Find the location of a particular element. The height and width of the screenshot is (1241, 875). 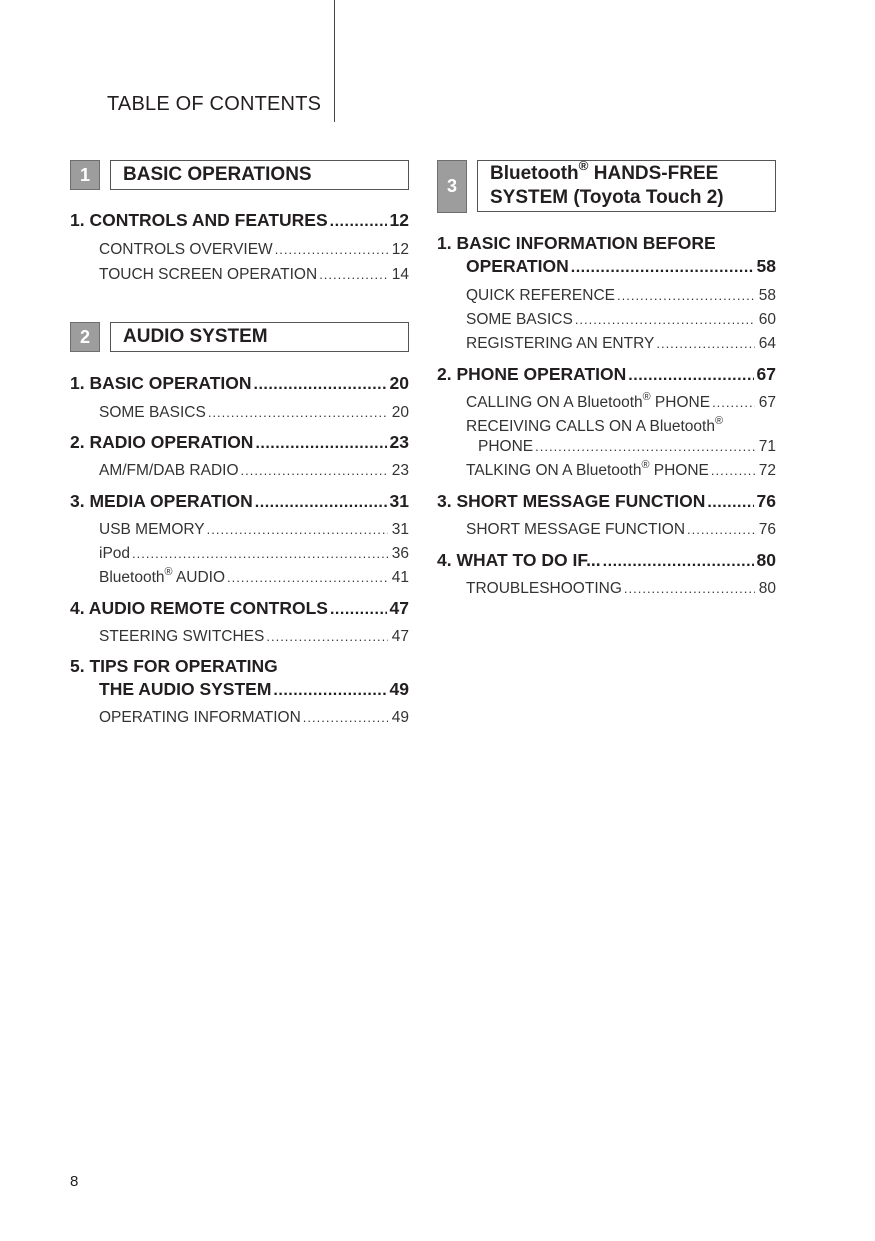

toc-chapter: OPERATION 58 is located at coordinates (621, 266).